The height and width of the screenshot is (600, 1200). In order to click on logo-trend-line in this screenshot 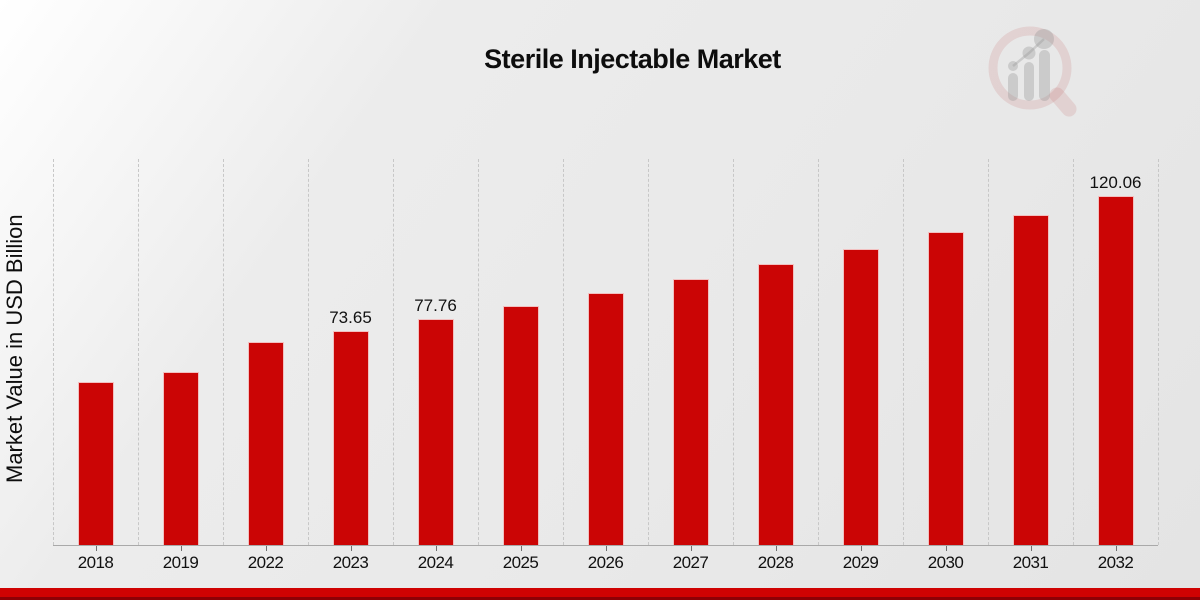, I will do `click(1028, 52)`.